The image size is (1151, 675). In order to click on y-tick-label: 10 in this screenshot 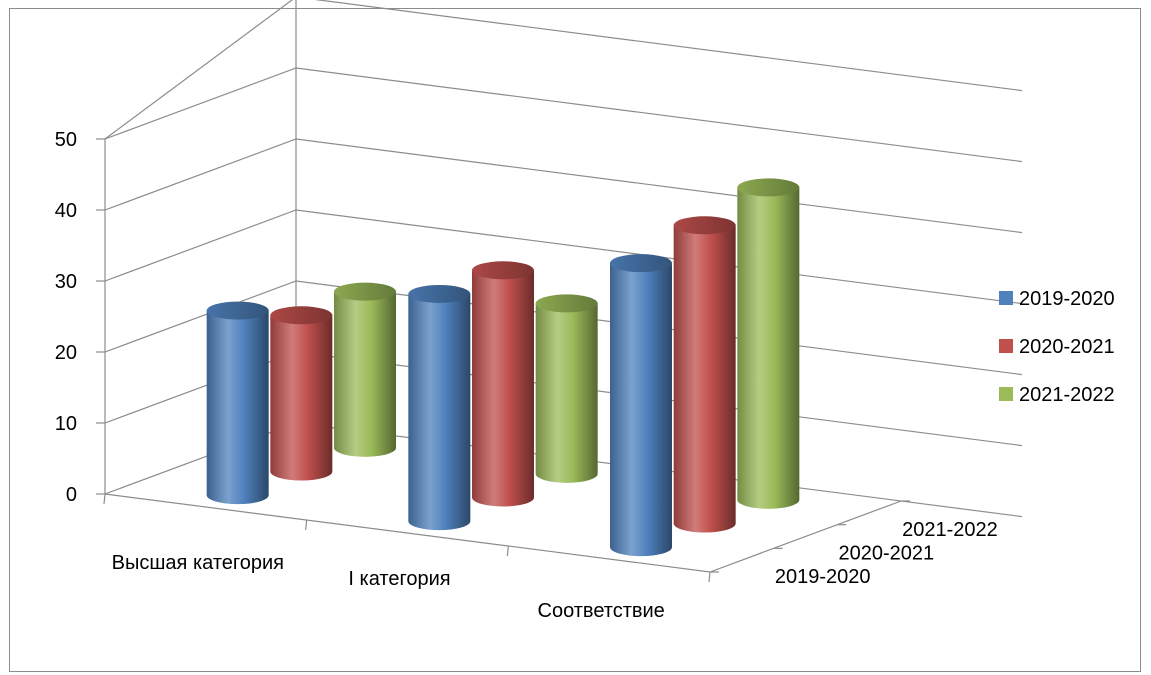, I will do `click(66, 424)`.